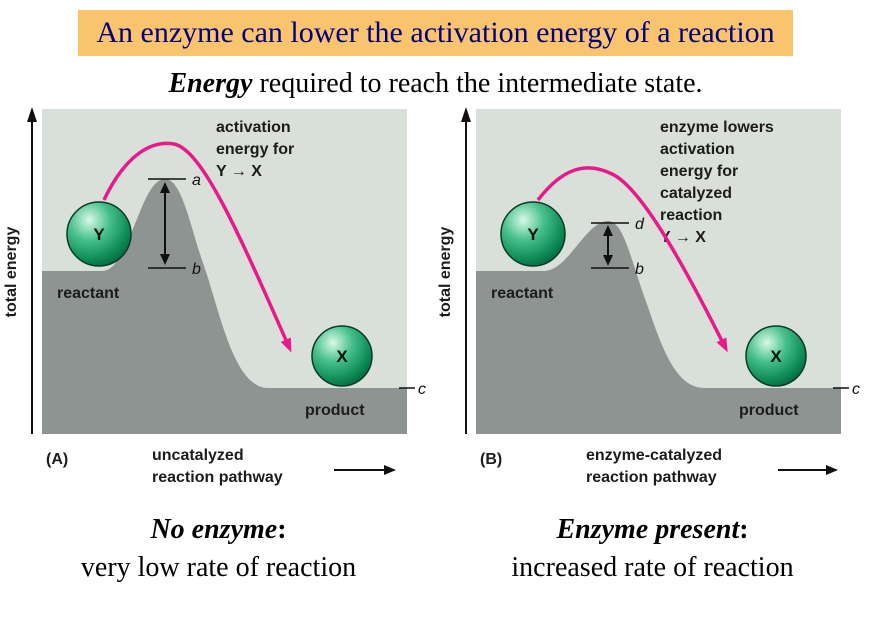 The image size is (871, 635). I want to click on footer-right-emphasis: Enzyme present, so click(648, 529).